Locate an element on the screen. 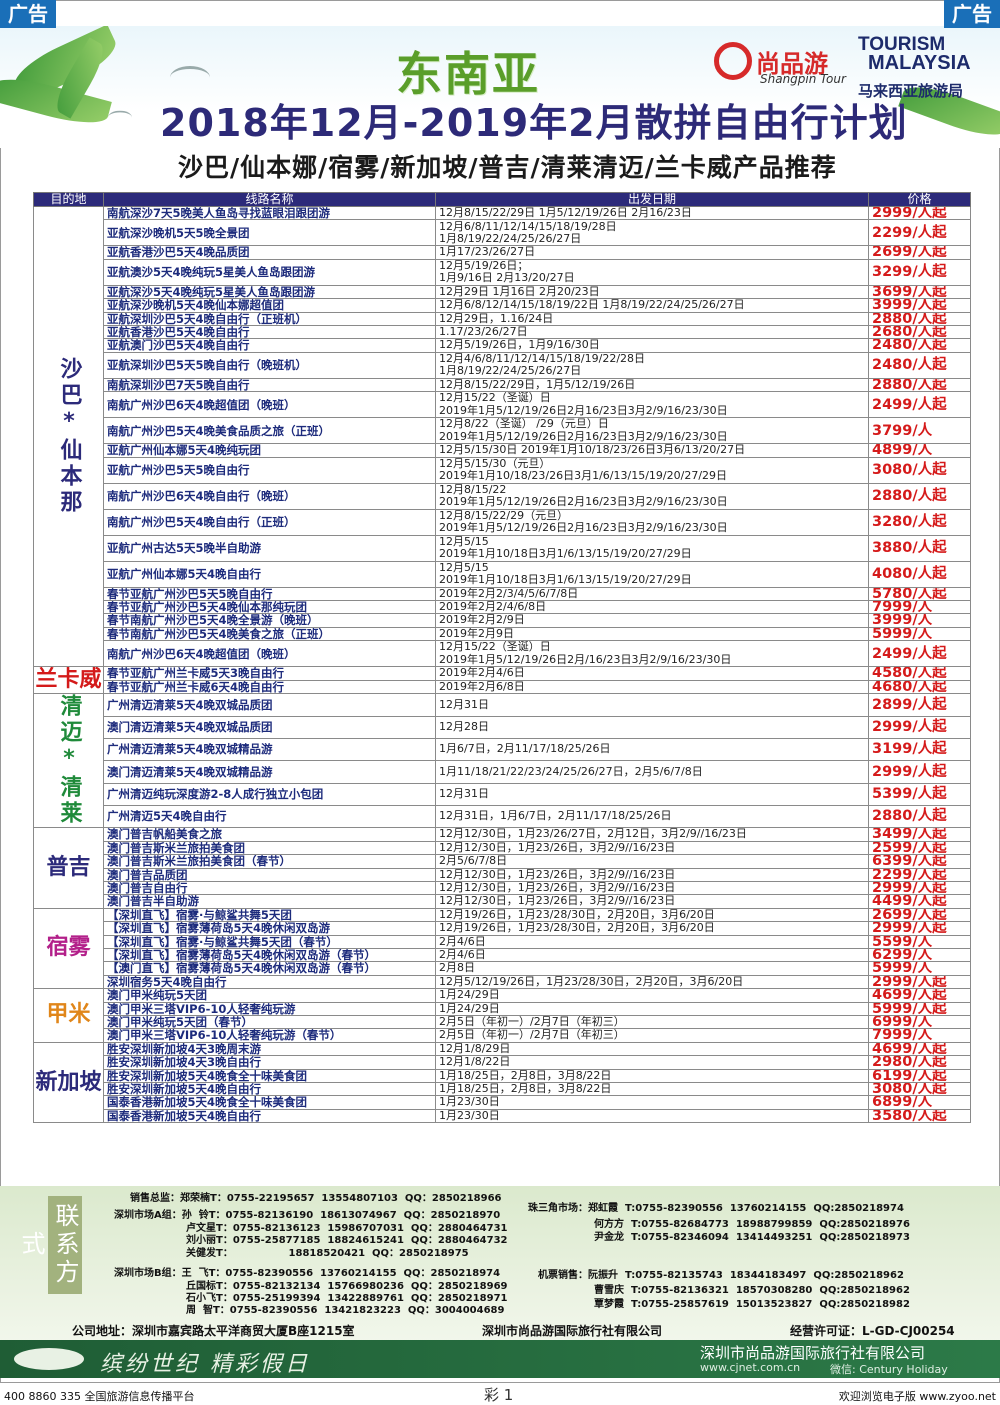 The image size is (1000, 1405). route-cell: 春节亚航广州兰卡威6天4晚自由行 is located at coordinates (269, 687).